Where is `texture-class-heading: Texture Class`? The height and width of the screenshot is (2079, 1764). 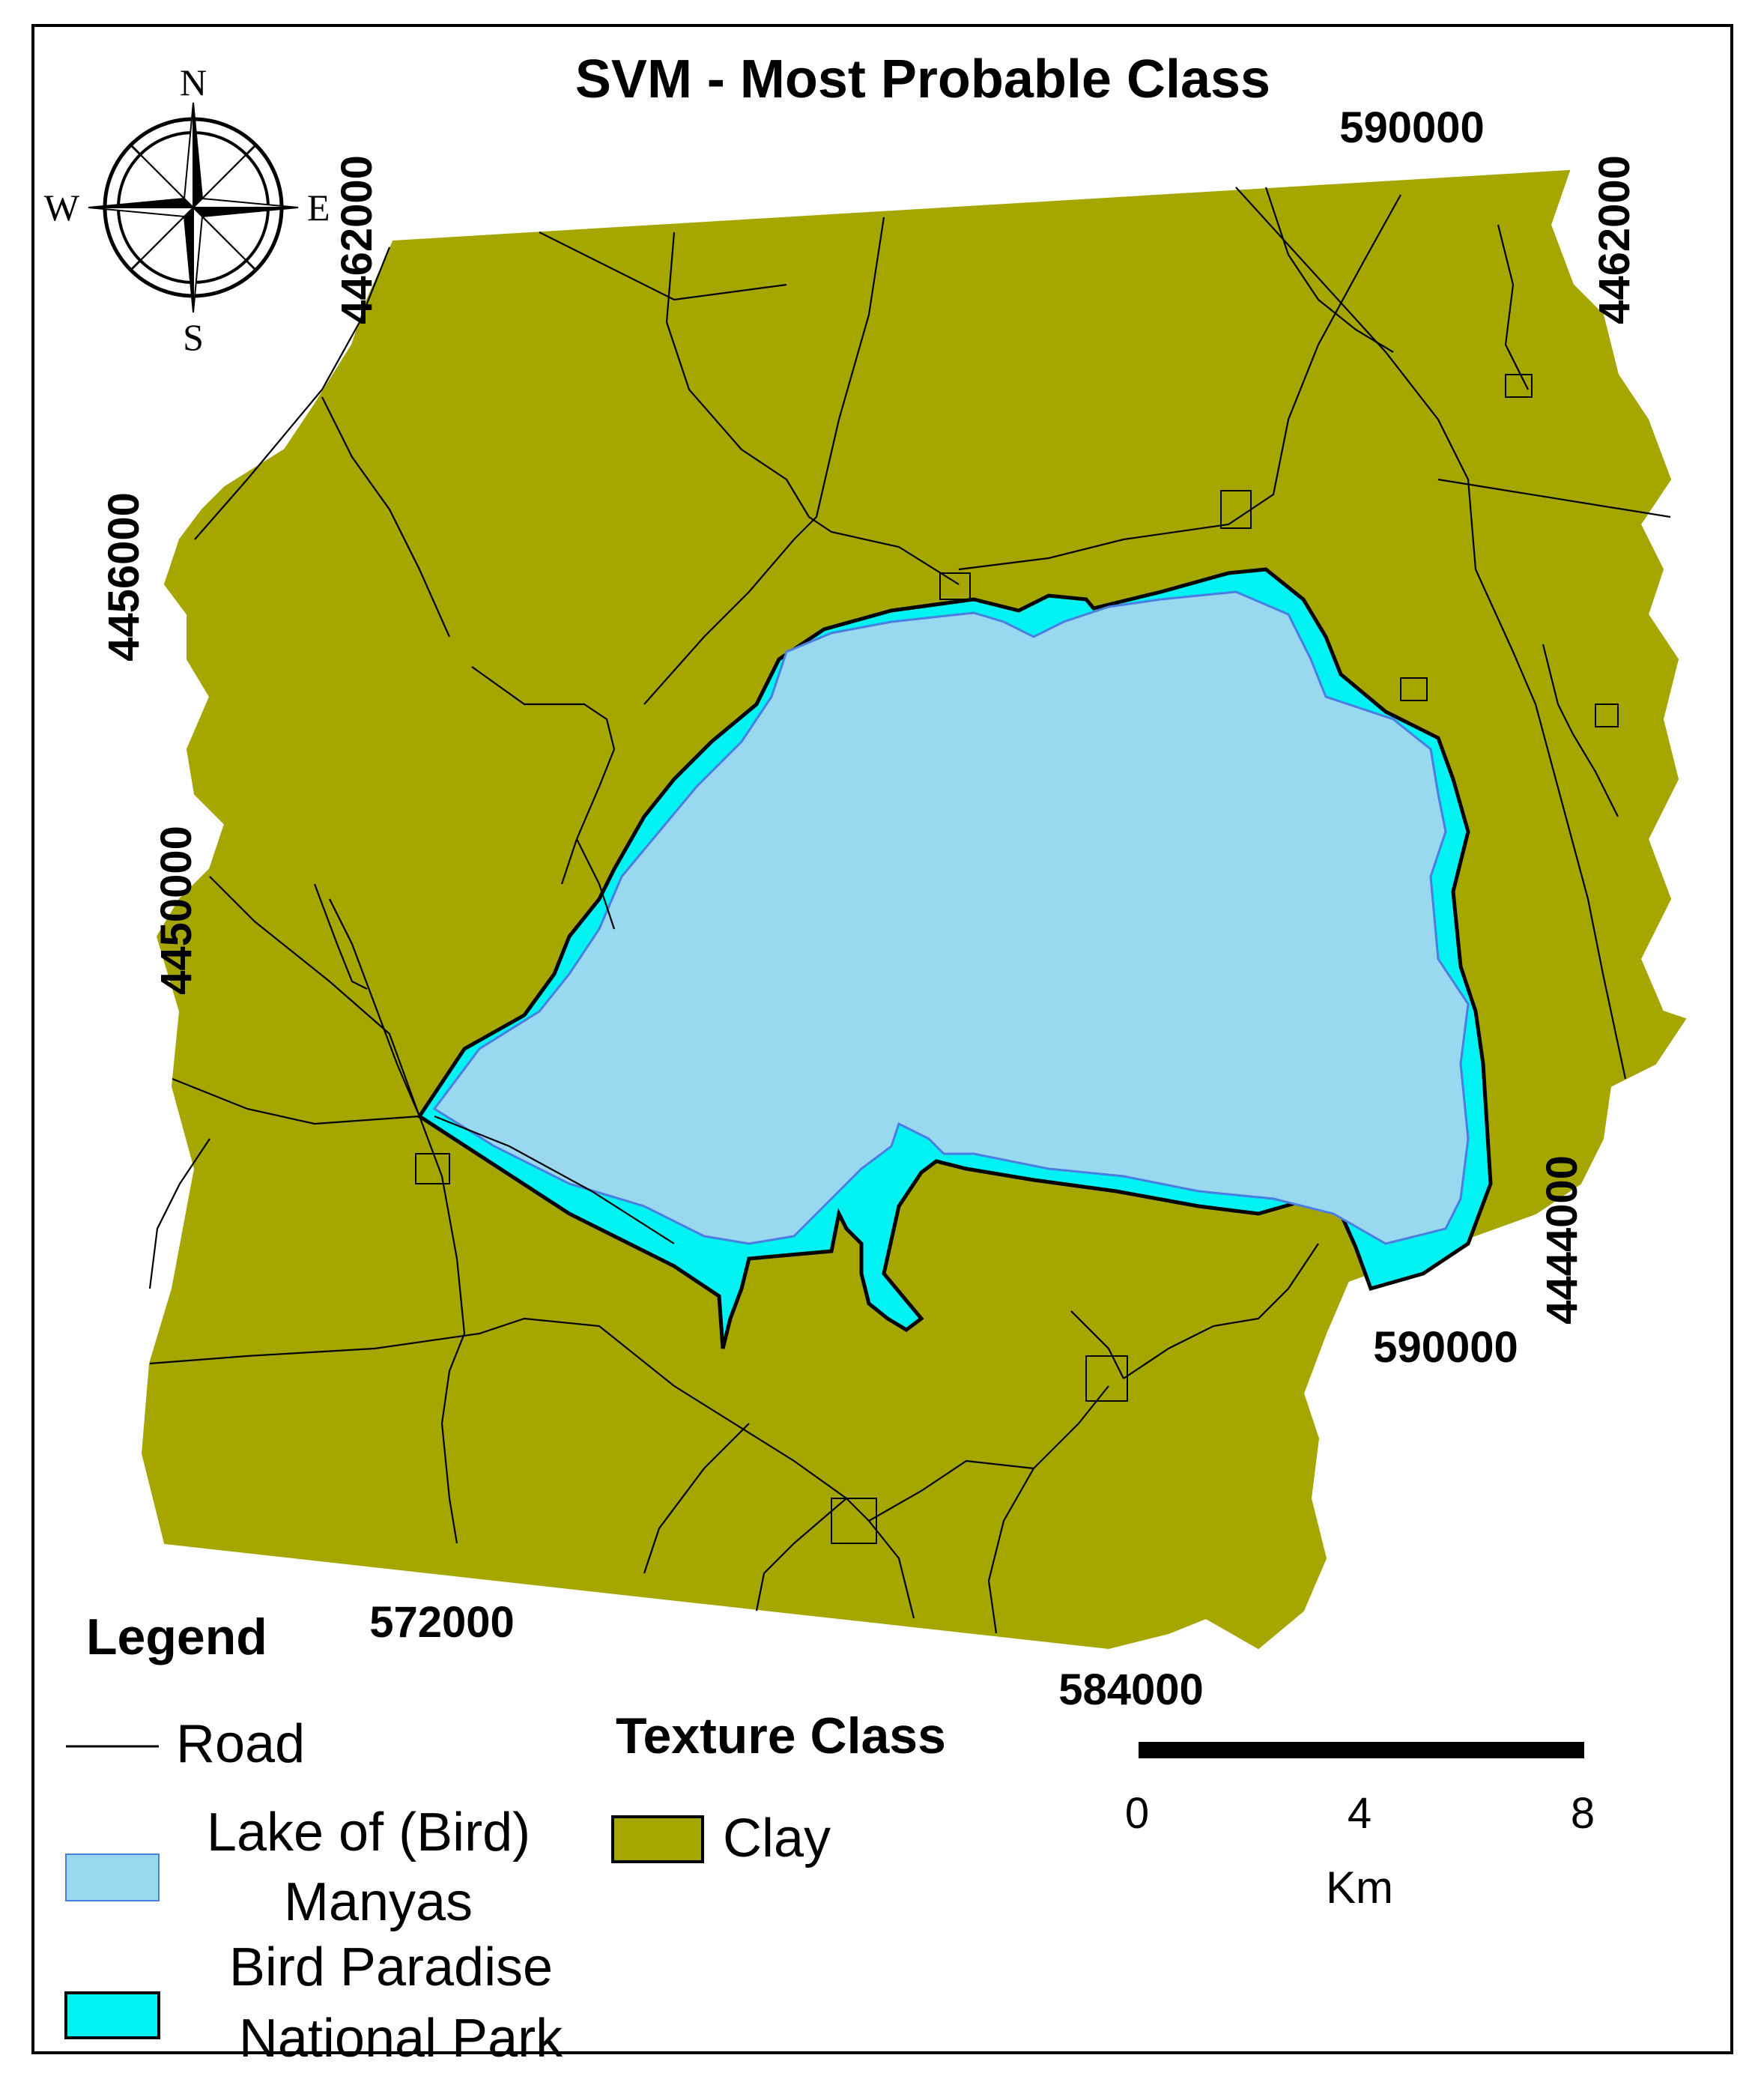
texture-class-heading: Texture Class is located at coordinates (781, 1735).